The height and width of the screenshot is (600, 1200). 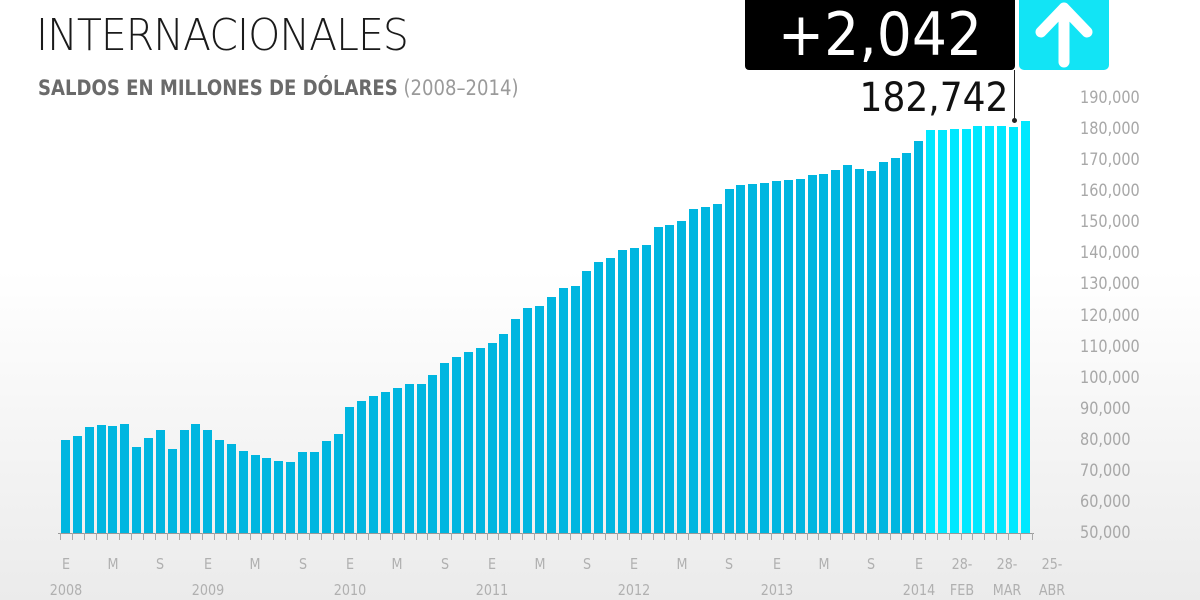 What do you see at coordinates (207, 590) in the screenshot?
I see `x-year-label: 2009` at bounding box center [207, 590].